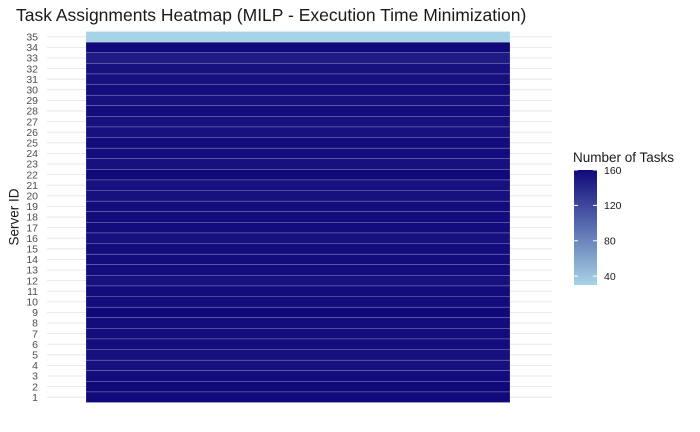 This screenshot has width=700, height=432. I want to click on y-tick-label: 5, so click(35, 356).